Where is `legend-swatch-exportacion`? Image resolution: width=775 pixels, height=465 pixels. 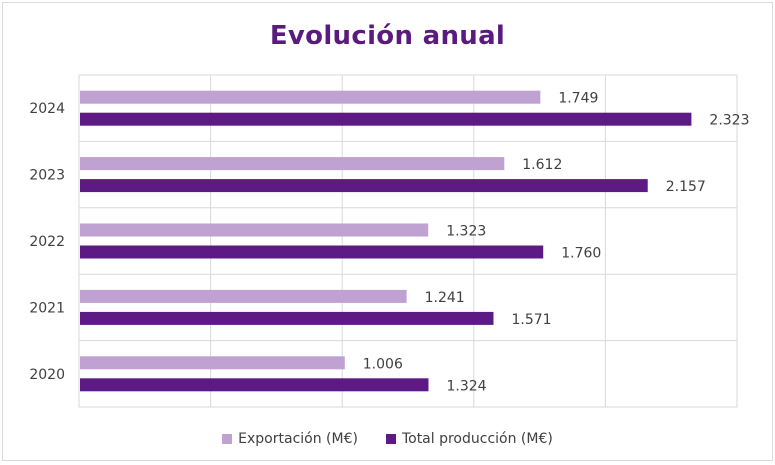
legend-swatch-exportacion is located at coordinates (227, 439).